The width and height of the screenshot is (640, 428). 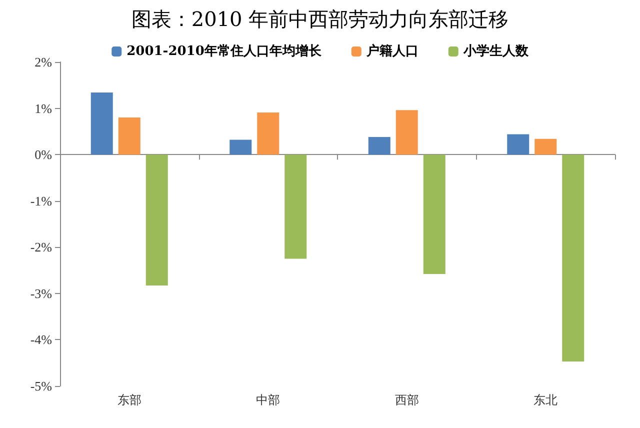 I want to click on y-tick-label: -2%, so click(x=41, y=247).